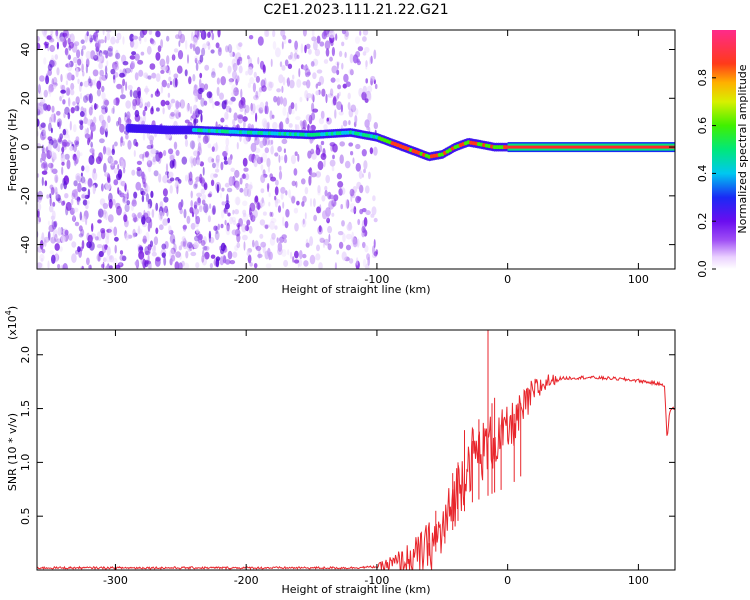 Image resolution: width=750 pixels, height=600 pixels. Describe the element at coordinates (724, 149) in the screenshot. I see `colorbar-gradient` at that location.